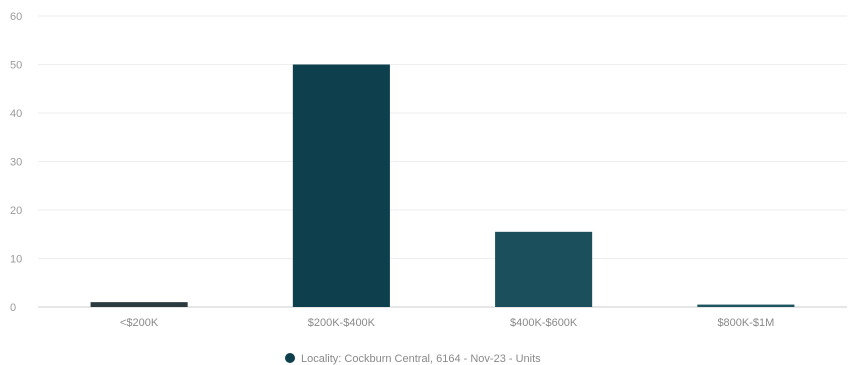 Image resolution: width=857 pixels, height=365 pixels. I want to click on x-tick-label: $800K-$1M, so click(745, 323).